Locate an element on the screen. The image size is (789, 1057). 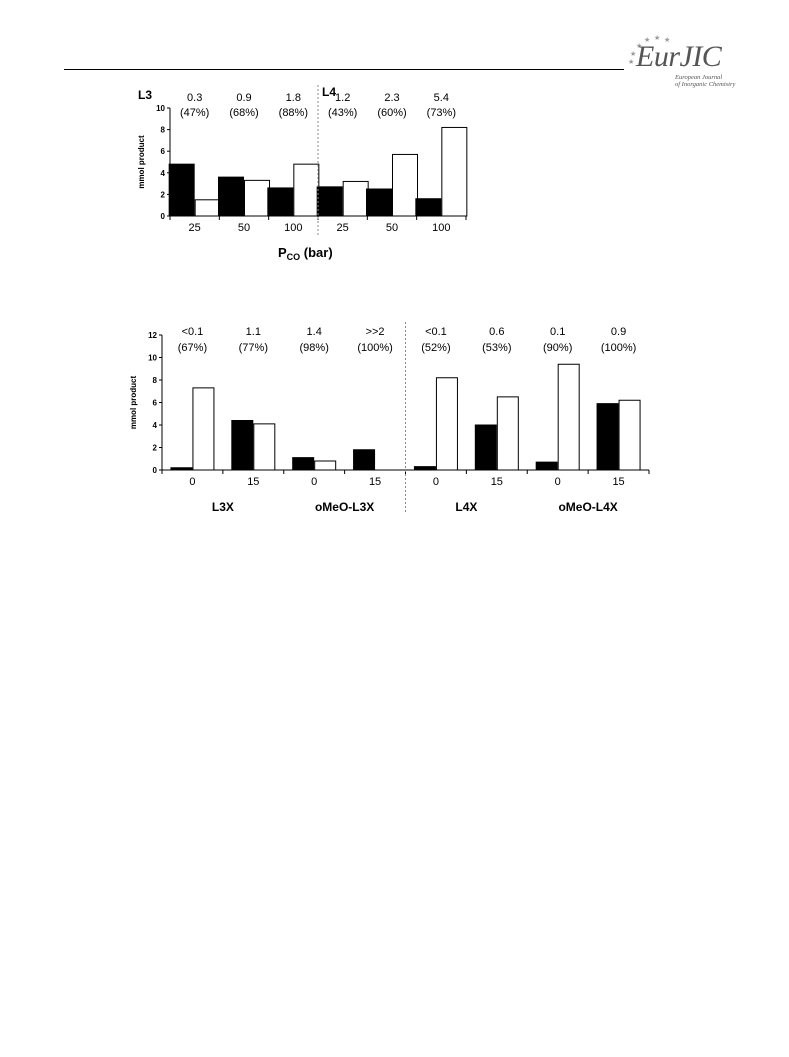
annotation-value: 2.3 is located at coordinates (391, 98).